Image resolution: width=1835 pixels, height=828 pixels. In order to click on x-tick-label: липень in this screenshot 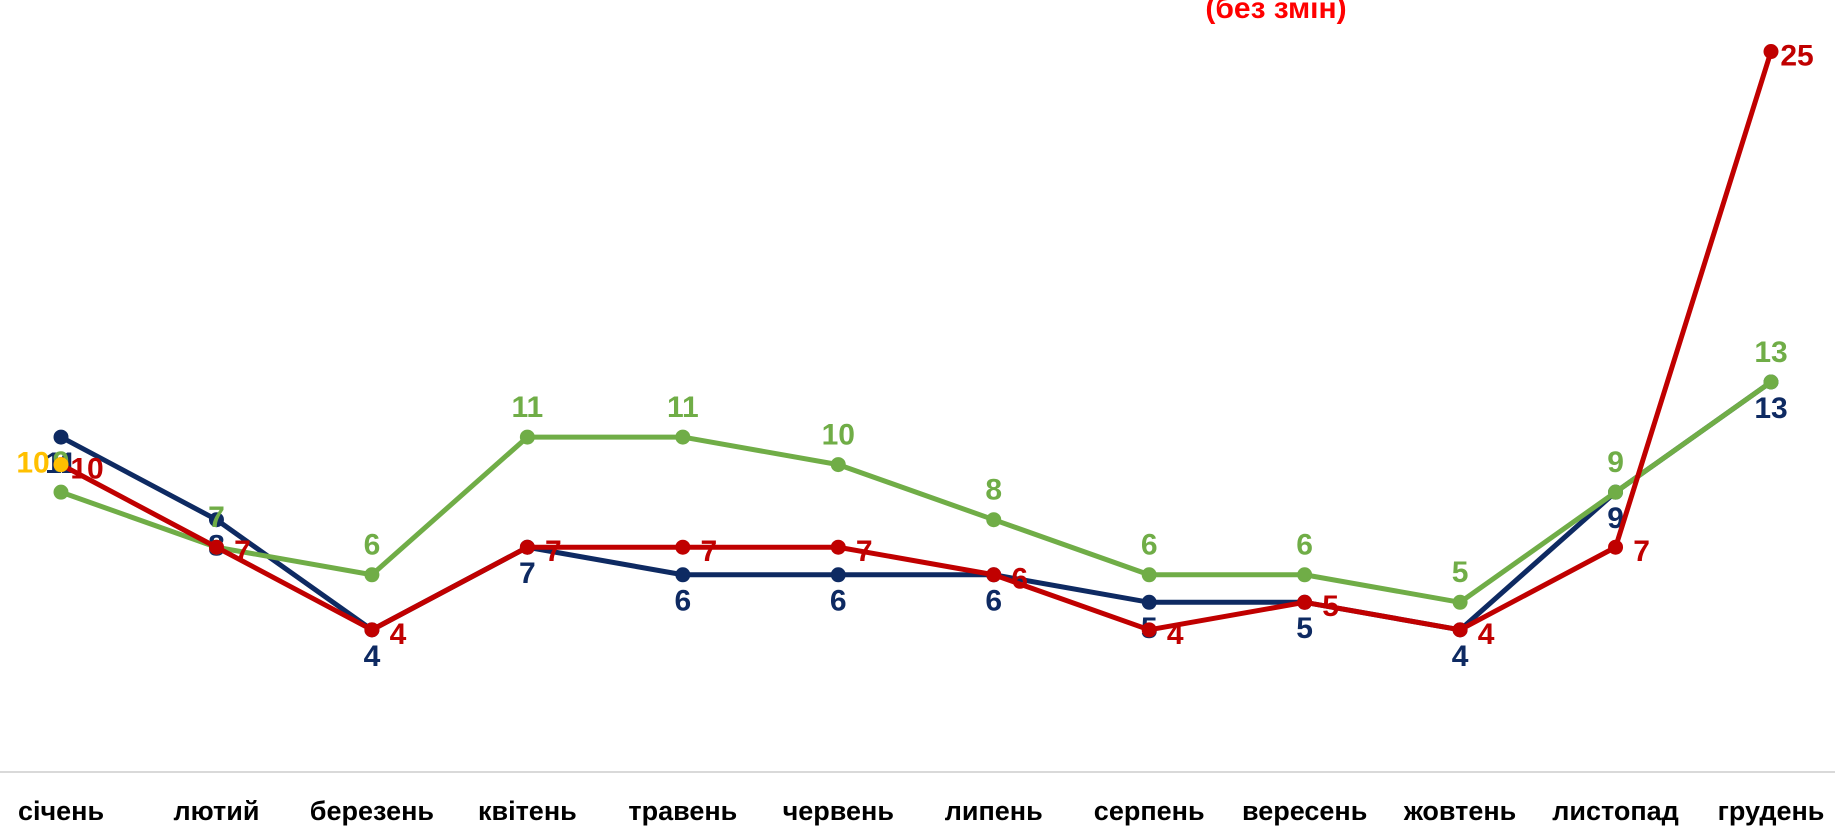, I will do `click(994, 811)`.